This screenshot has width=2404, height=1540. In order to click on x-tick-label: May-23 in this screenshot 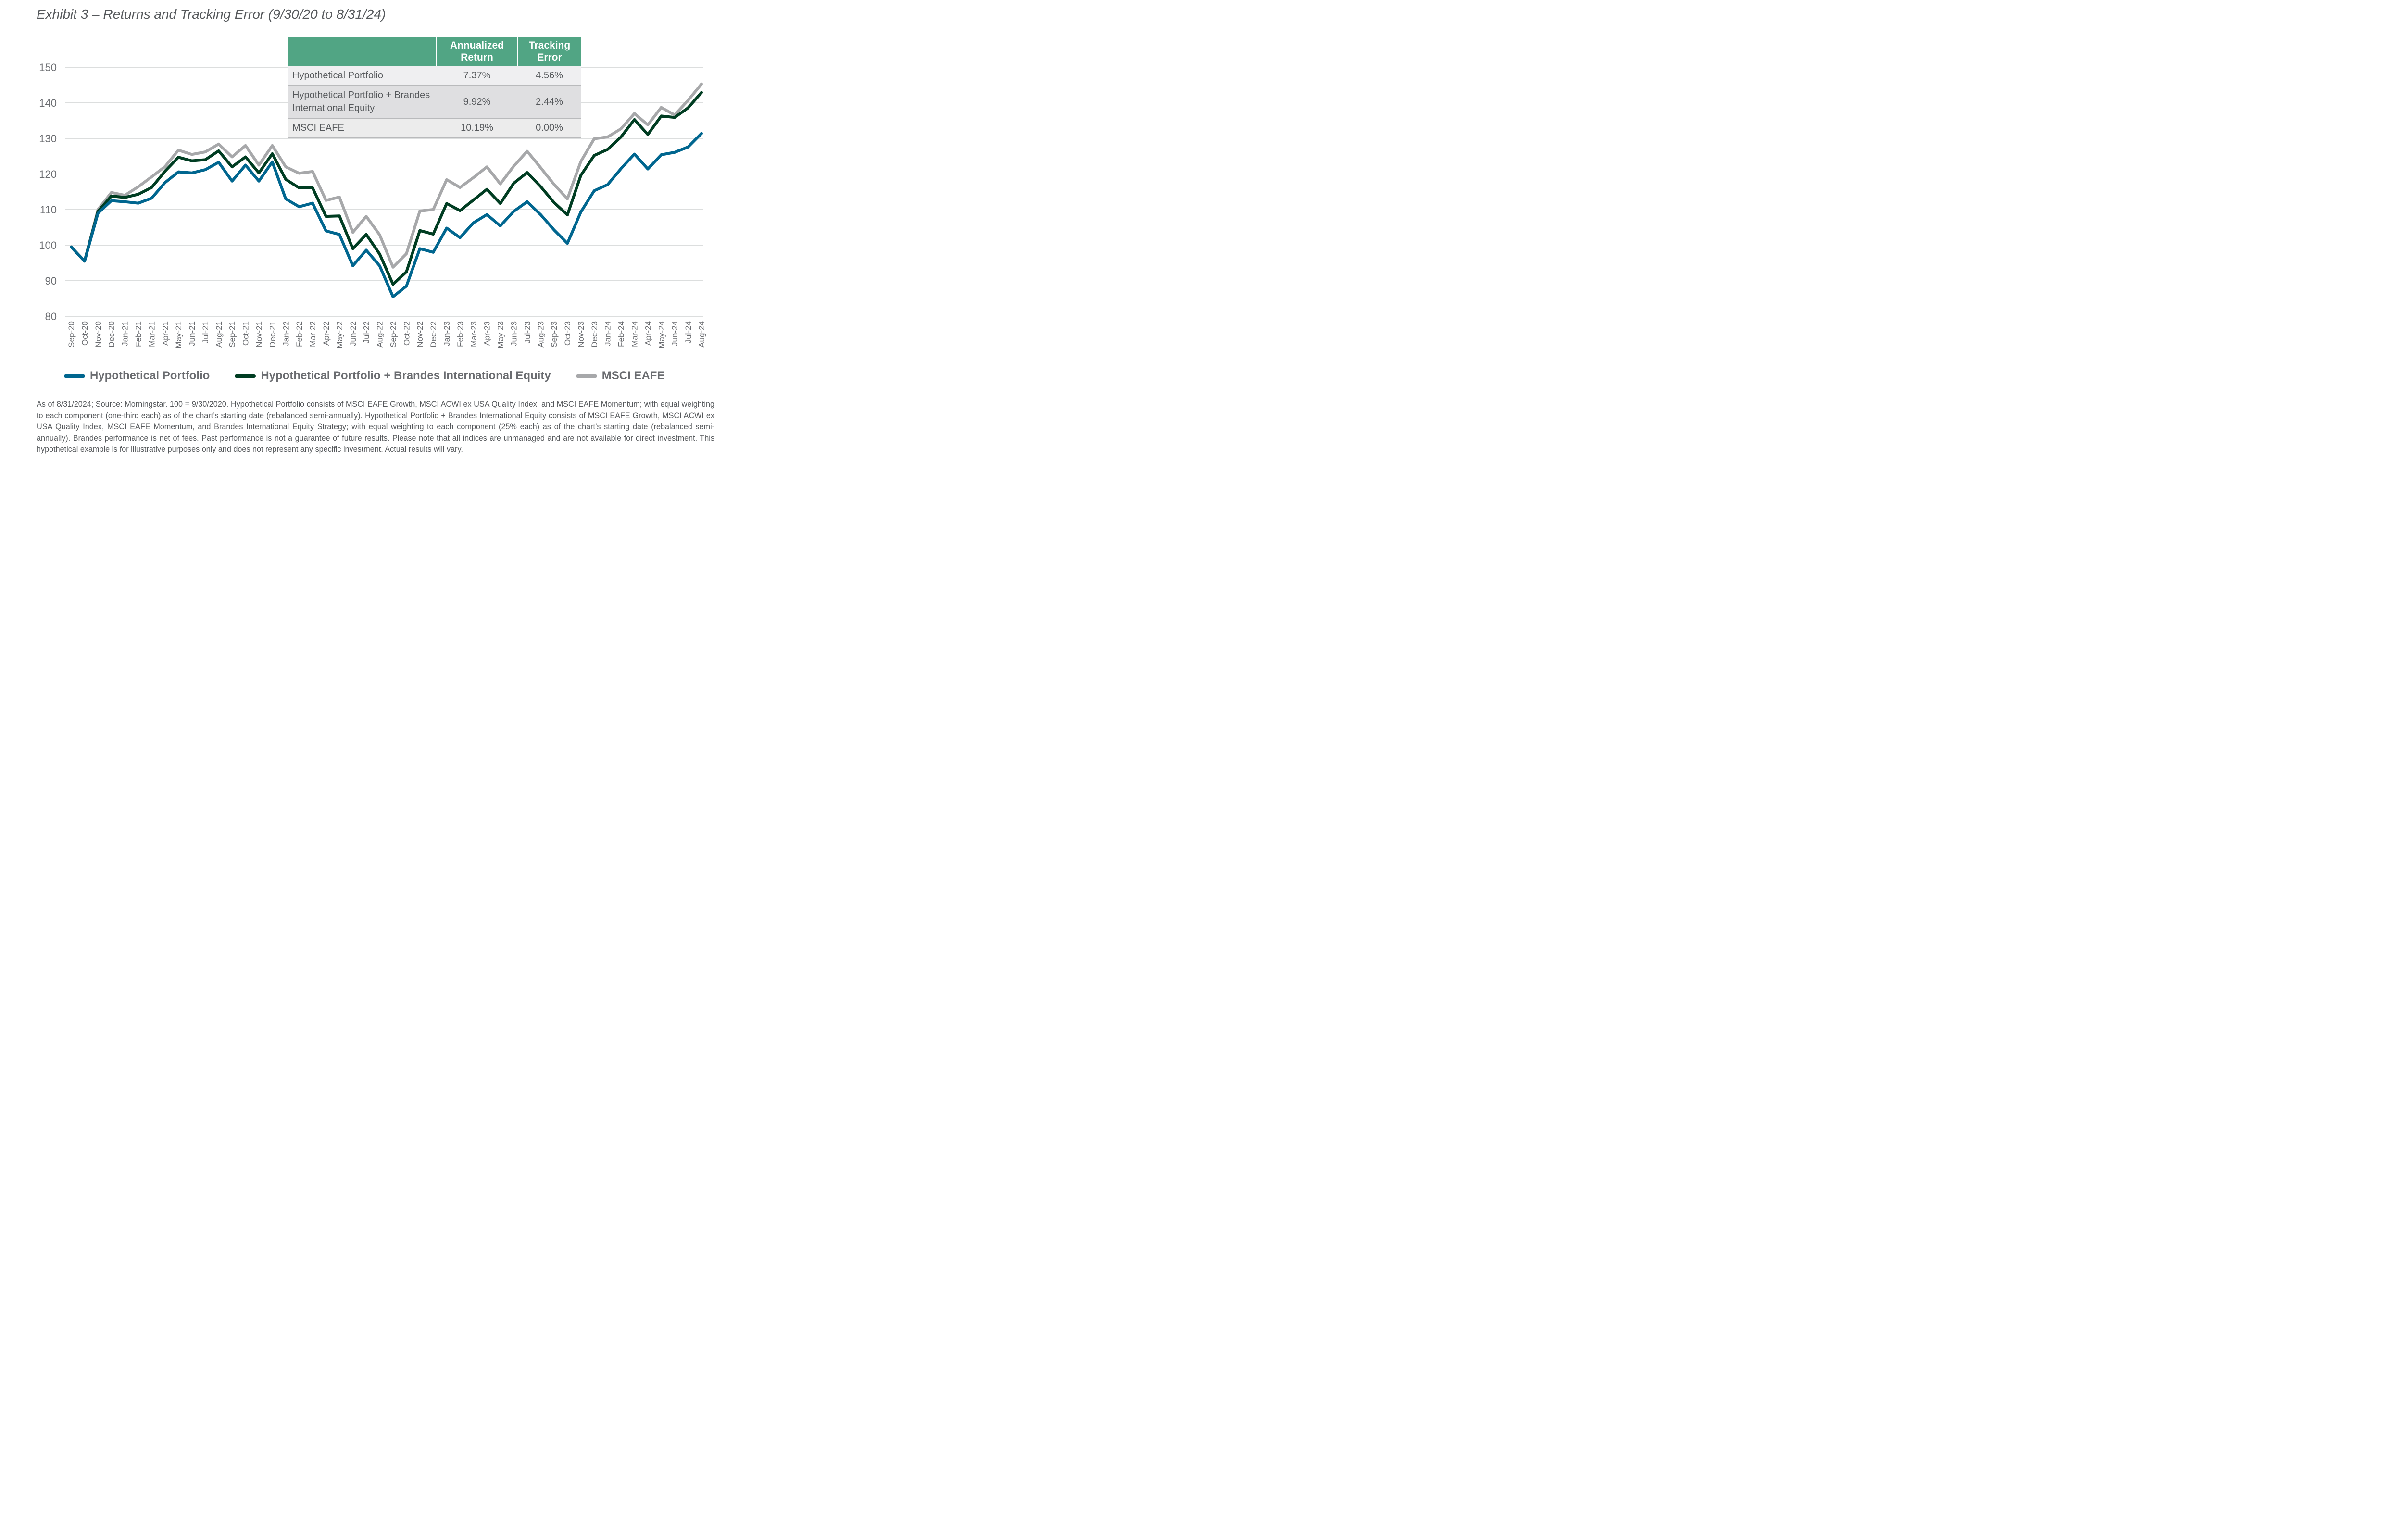, I will do `click(500, 334)`.